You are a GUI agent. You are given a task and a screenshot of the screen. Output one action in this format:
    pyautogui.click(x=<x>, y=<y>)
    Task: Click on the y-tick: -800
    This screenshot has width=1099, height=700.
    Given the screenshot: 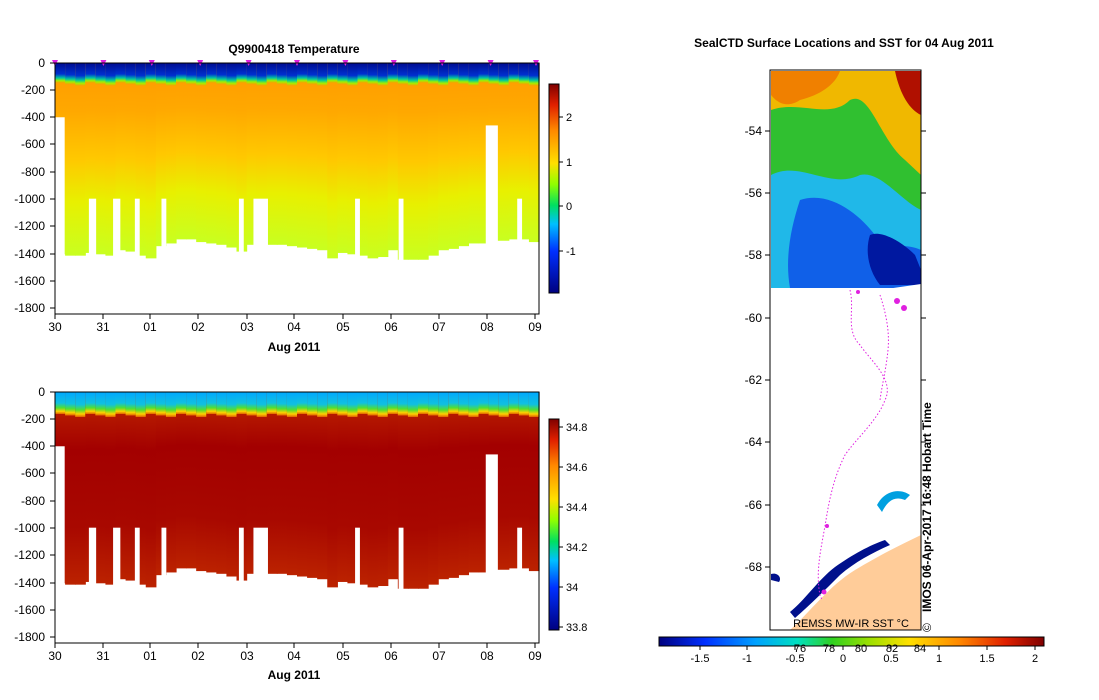 What is the action you would take?
    pyautogui.click(x=38, y=172)
    